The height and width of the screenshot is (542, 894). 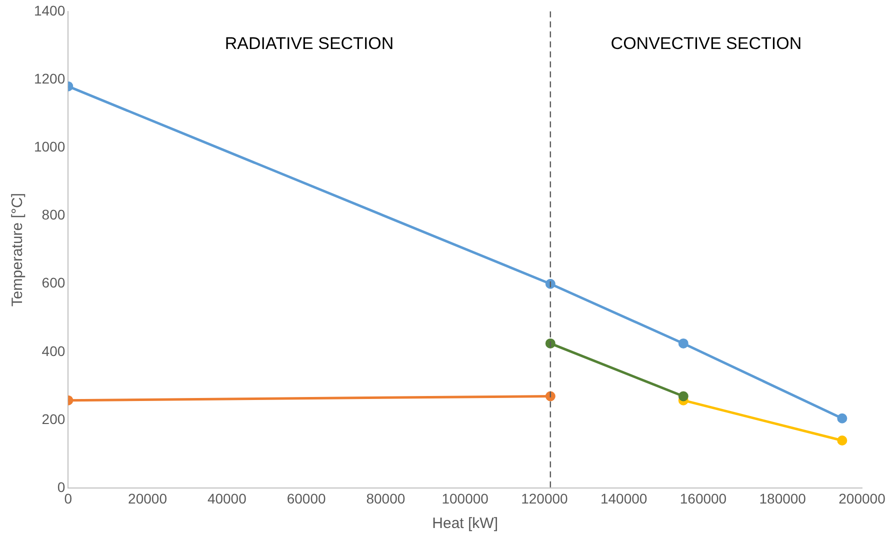 I want to click on y-axis-title: Temperature [°C], so click(x=17, y=250).